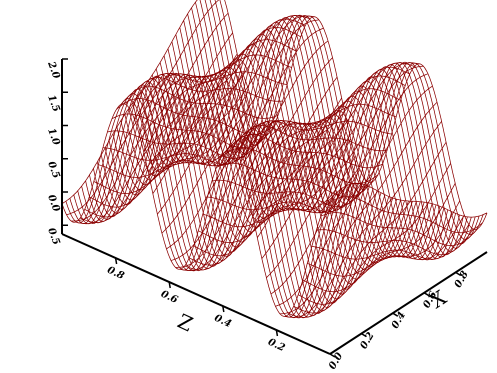 The image size is (497, 373). Describe the element at coordinates (53, 137) in the screenshot. I see `y-tick-label: 1.0` at that location.